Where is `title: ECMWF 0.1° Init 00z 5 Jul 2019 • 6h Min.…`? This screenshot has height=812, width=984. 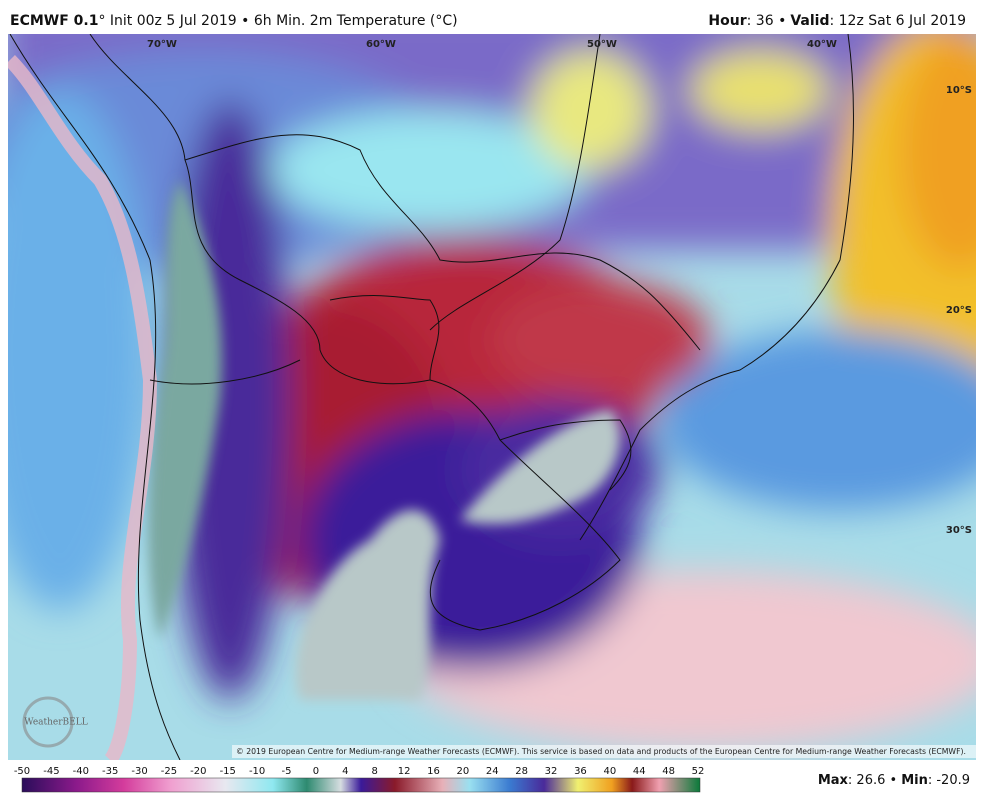
title: ECMWF 0.1° Init 00z 5 Jul 2019 • 6h Min.… is located at coordinates (234, 21).